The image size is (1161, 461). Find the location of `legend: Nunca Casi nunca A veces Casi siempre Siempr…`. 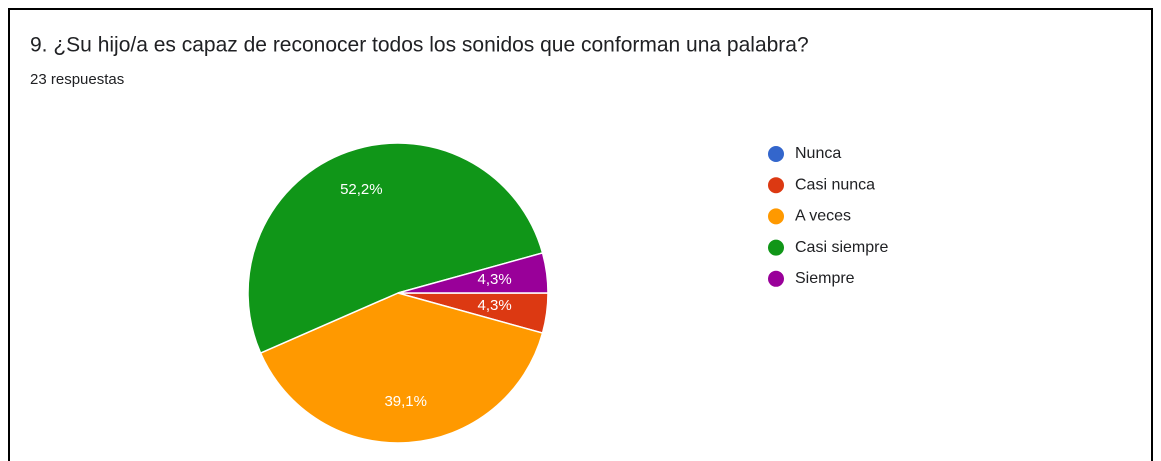

legend: Nunca Casi nunca A veces Casi siempre Siempr… is located at coordinates (828, 216).